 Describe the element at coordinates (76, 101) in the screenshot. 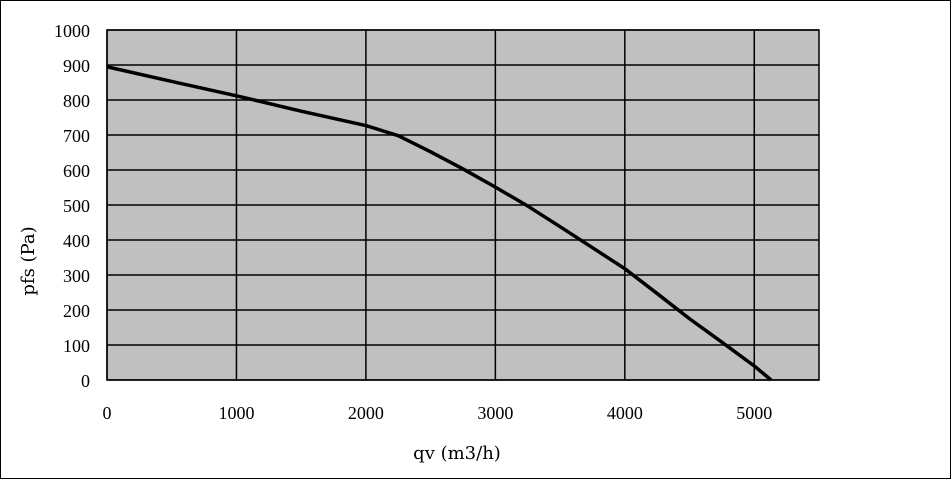

I see `y-tick-label: 800` at that location.